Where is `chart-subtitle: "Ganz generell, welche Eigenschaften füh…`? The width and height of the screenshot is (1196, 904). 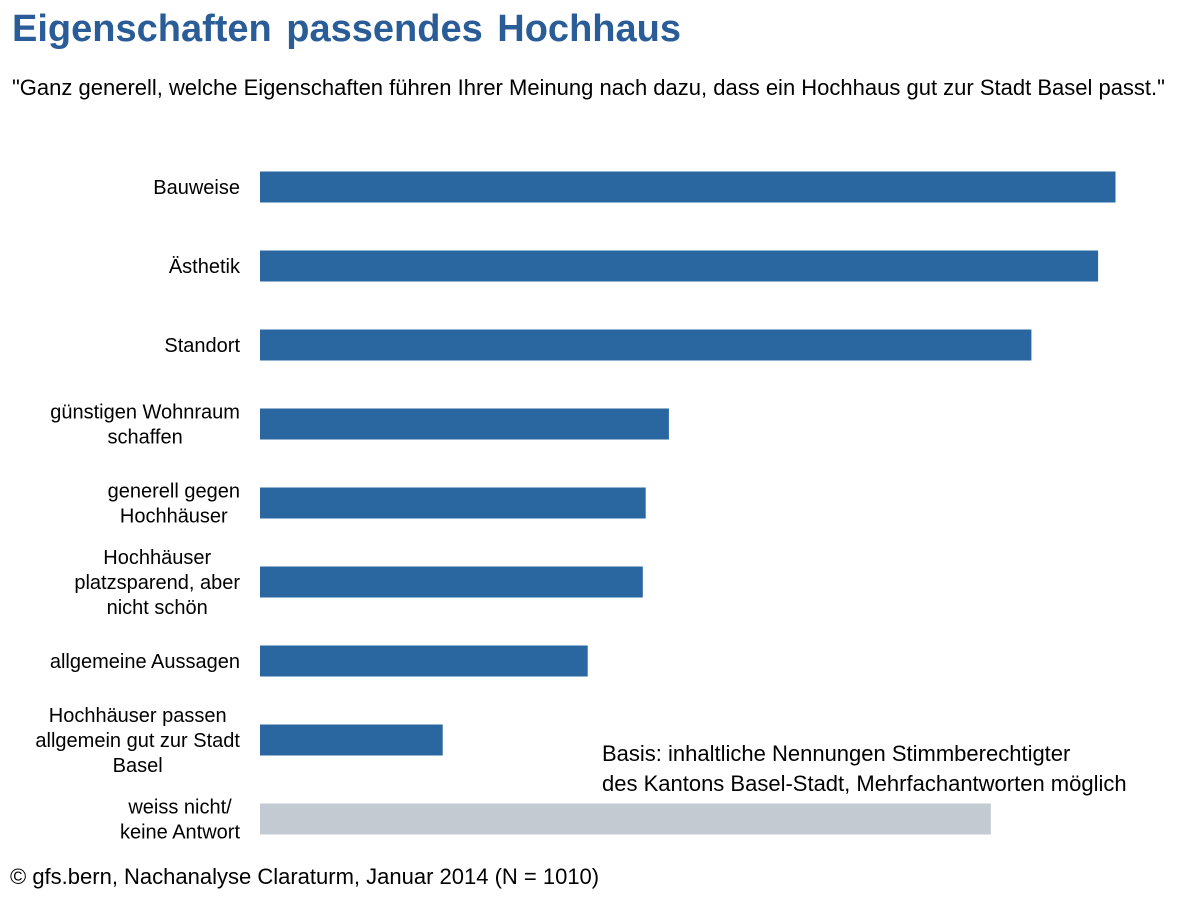 chart-subtitle: "Ganz generell, welche Eigenschaften füh… is located at coordinates (588, 87).